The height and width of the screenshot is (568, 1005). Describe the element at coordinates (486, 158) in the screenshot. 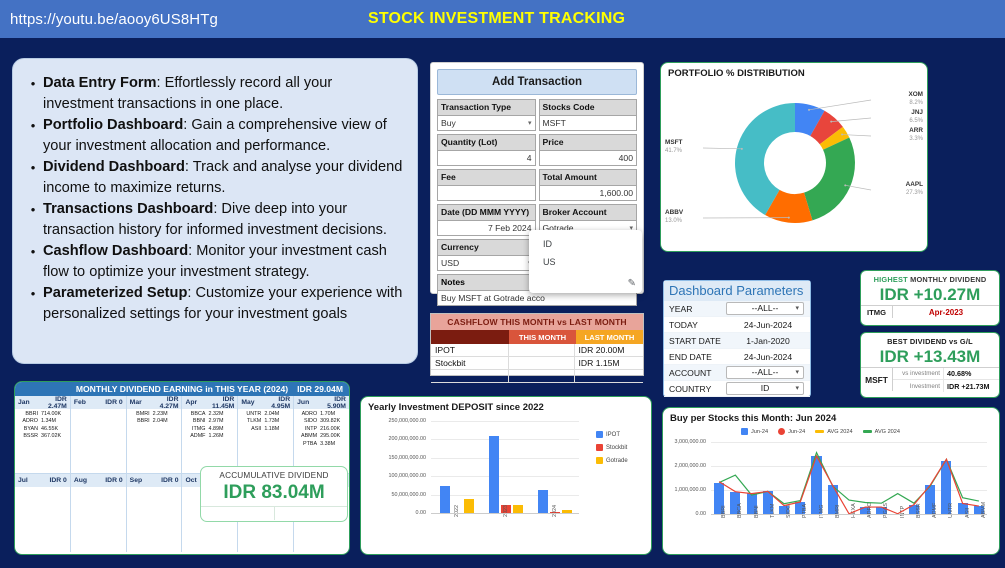

I see `input-quantity: 4` at that location.